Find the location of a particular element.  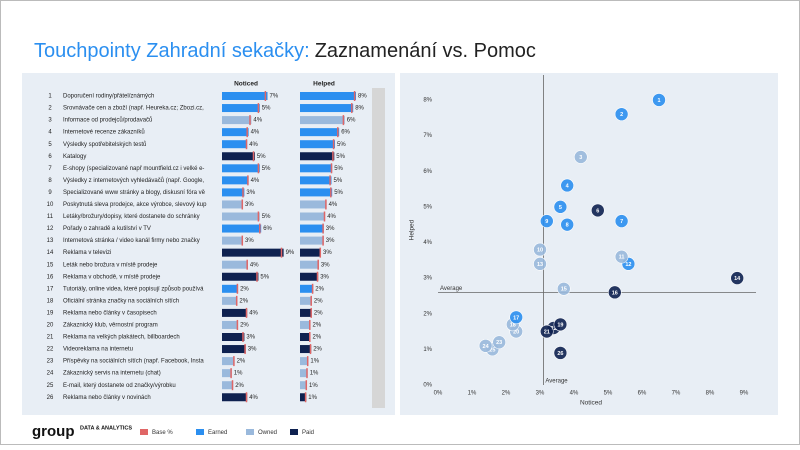

bubble-label: 14 is located at coordinates (737, 279).